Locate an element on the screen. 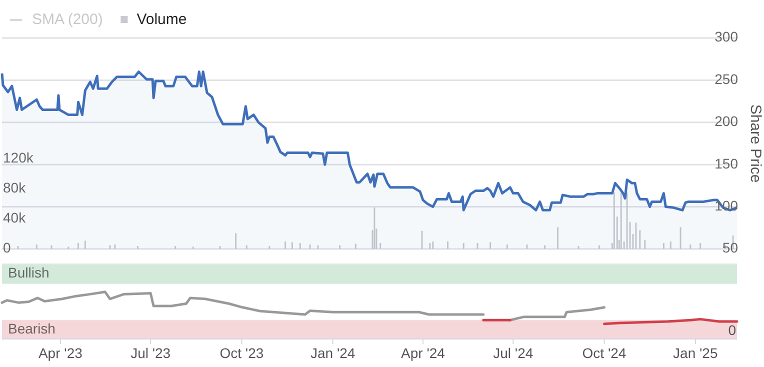 This screenshot has width=764, height=367. x-tick-label: Apr '24 is located at coordinates (423, 353).